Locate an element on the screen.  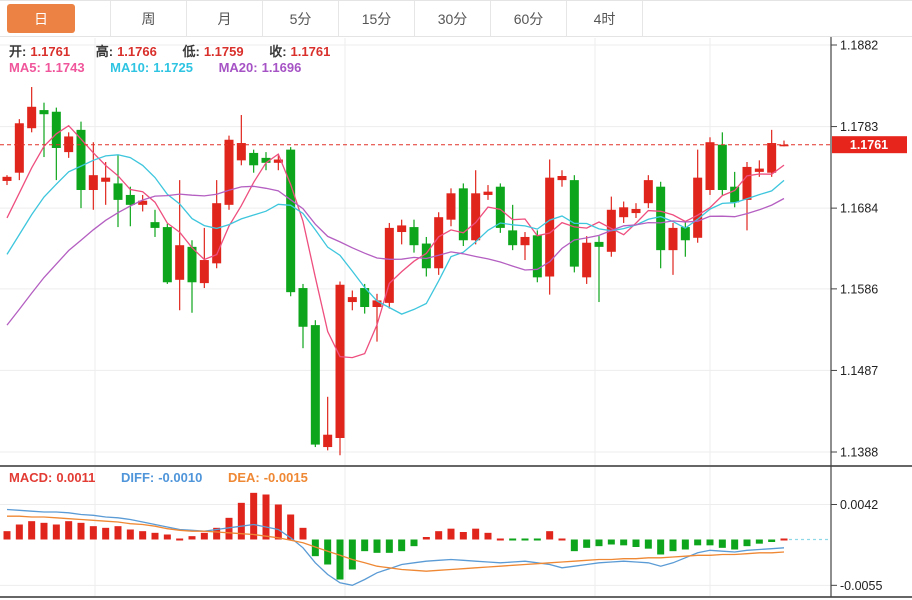
tab-30min: 30分 is located at coordinates (453, 18).